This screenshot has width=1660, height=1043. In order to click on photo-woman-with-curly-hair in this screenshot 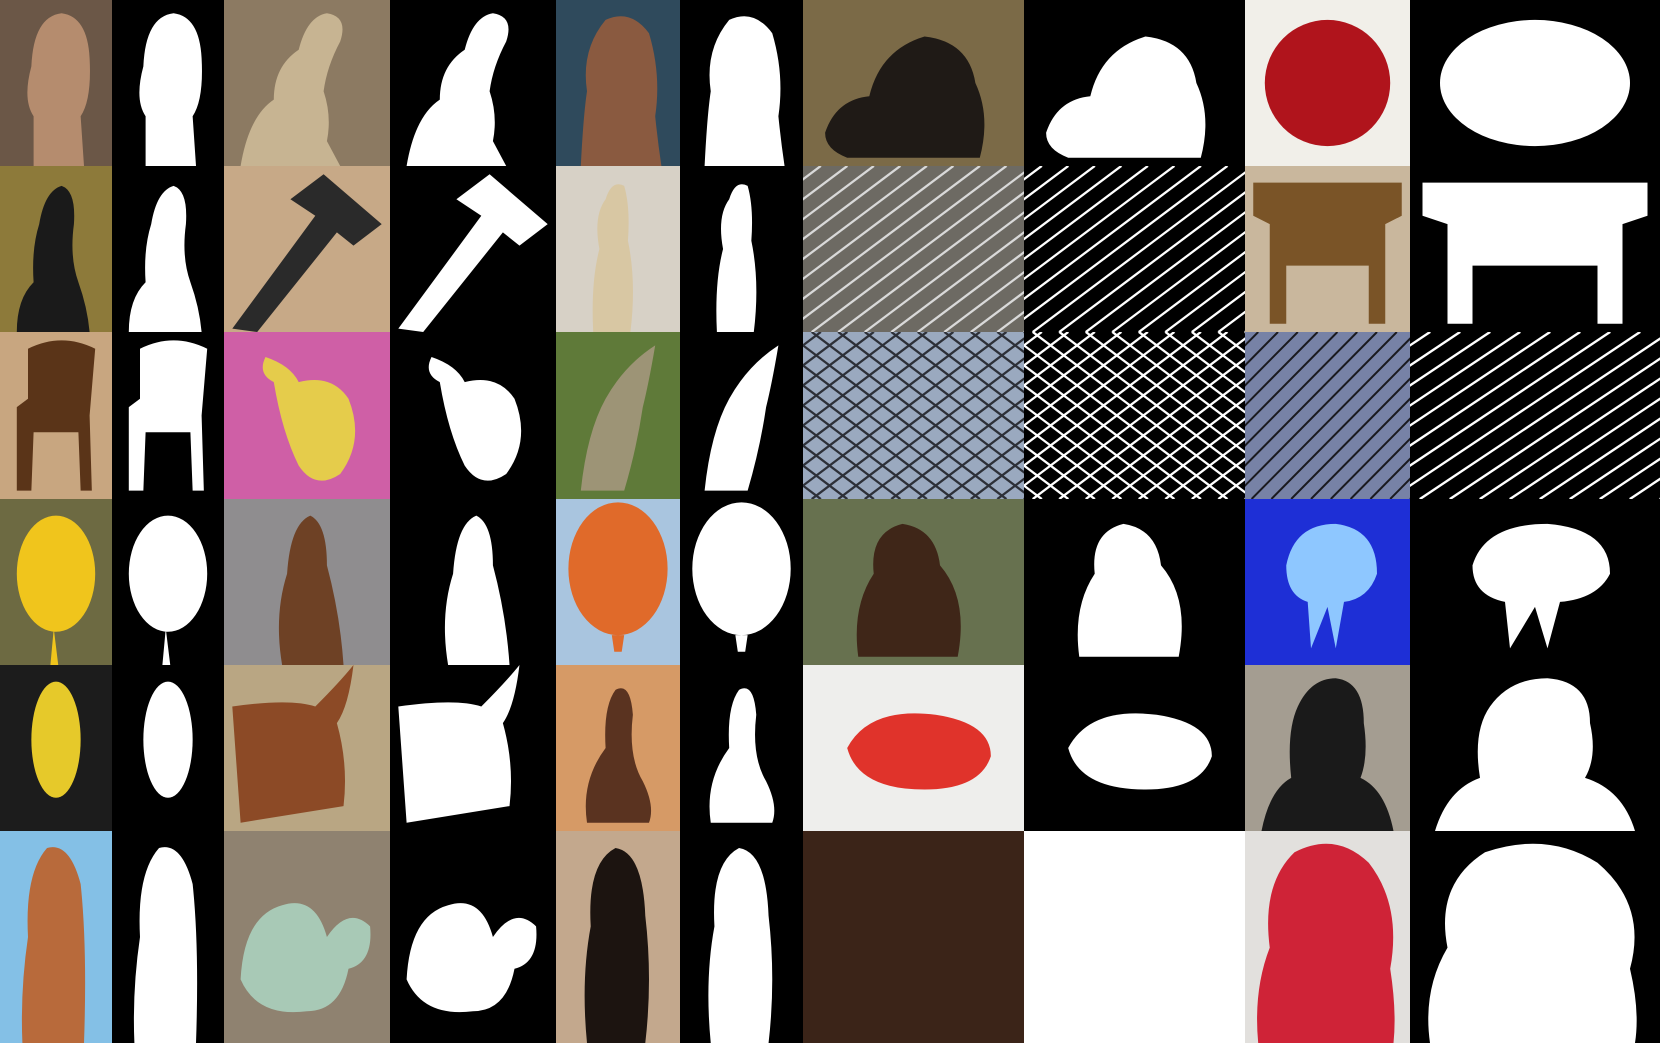, I will do `click(618, 937)`.